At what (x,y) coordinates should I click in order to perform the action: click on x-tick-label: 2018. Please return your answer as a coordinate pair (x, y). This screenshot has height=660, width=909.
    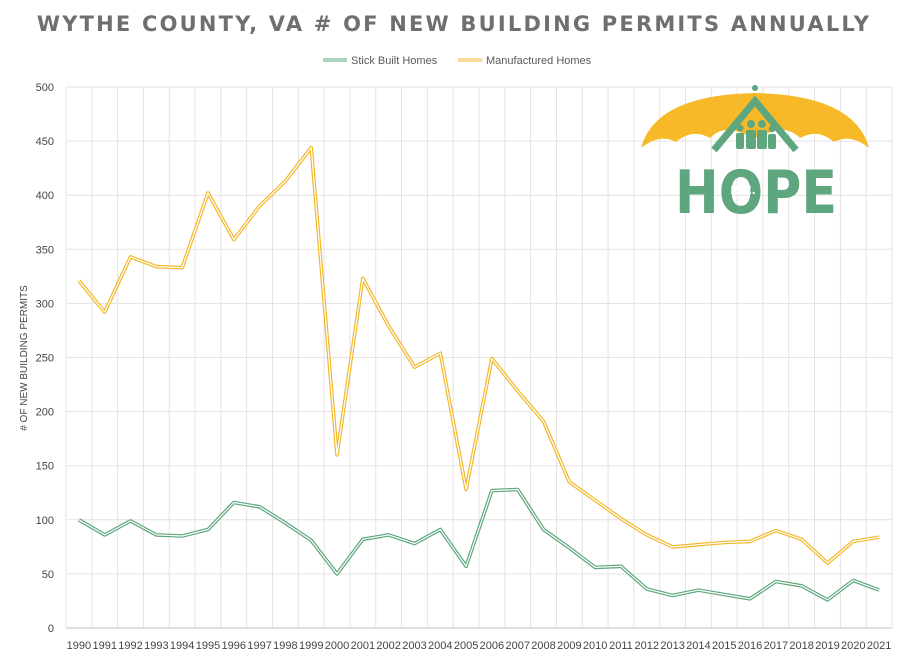
    Looking at the image, I should click on (801, 646).